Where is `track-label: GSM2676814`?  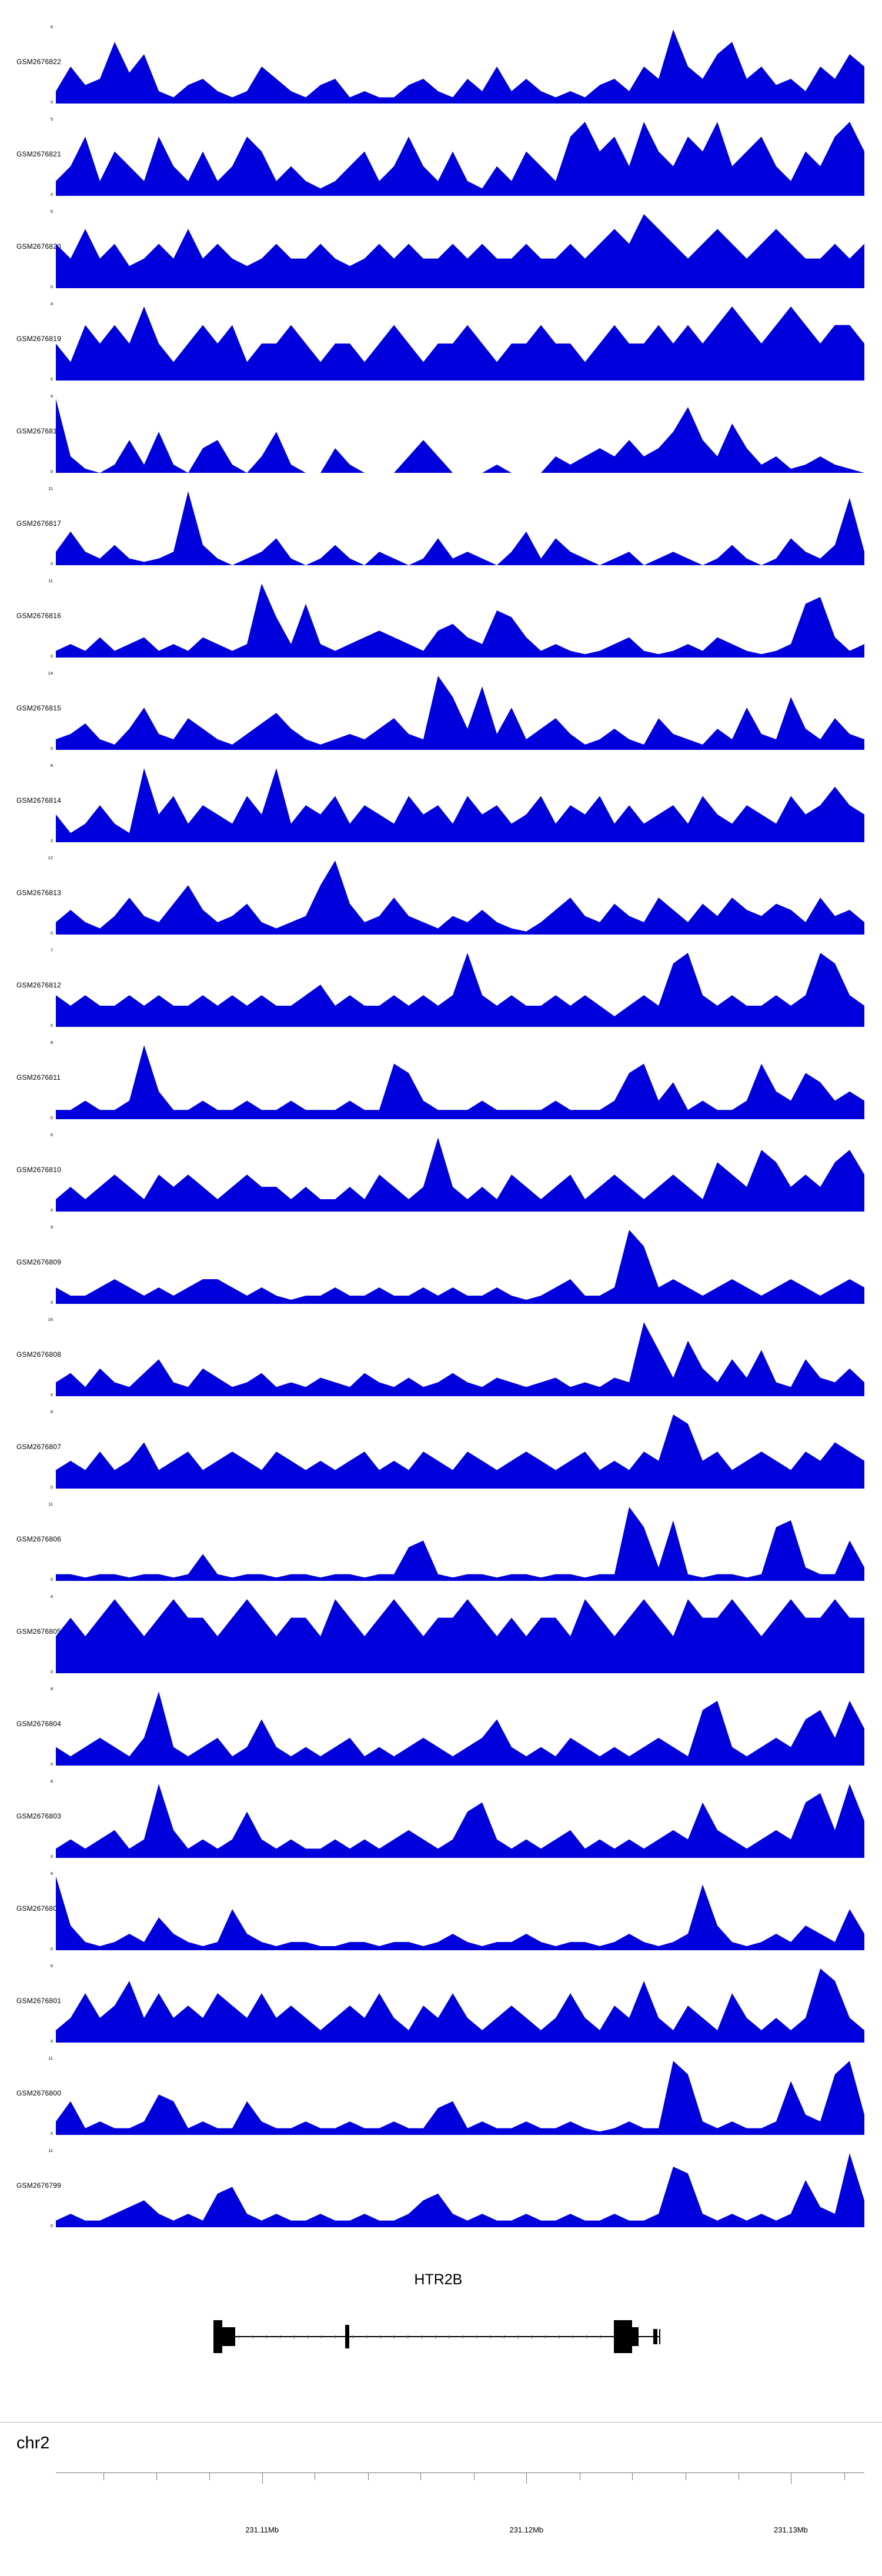 track-label: GSM2676814 is located at coordinates (39, 800).